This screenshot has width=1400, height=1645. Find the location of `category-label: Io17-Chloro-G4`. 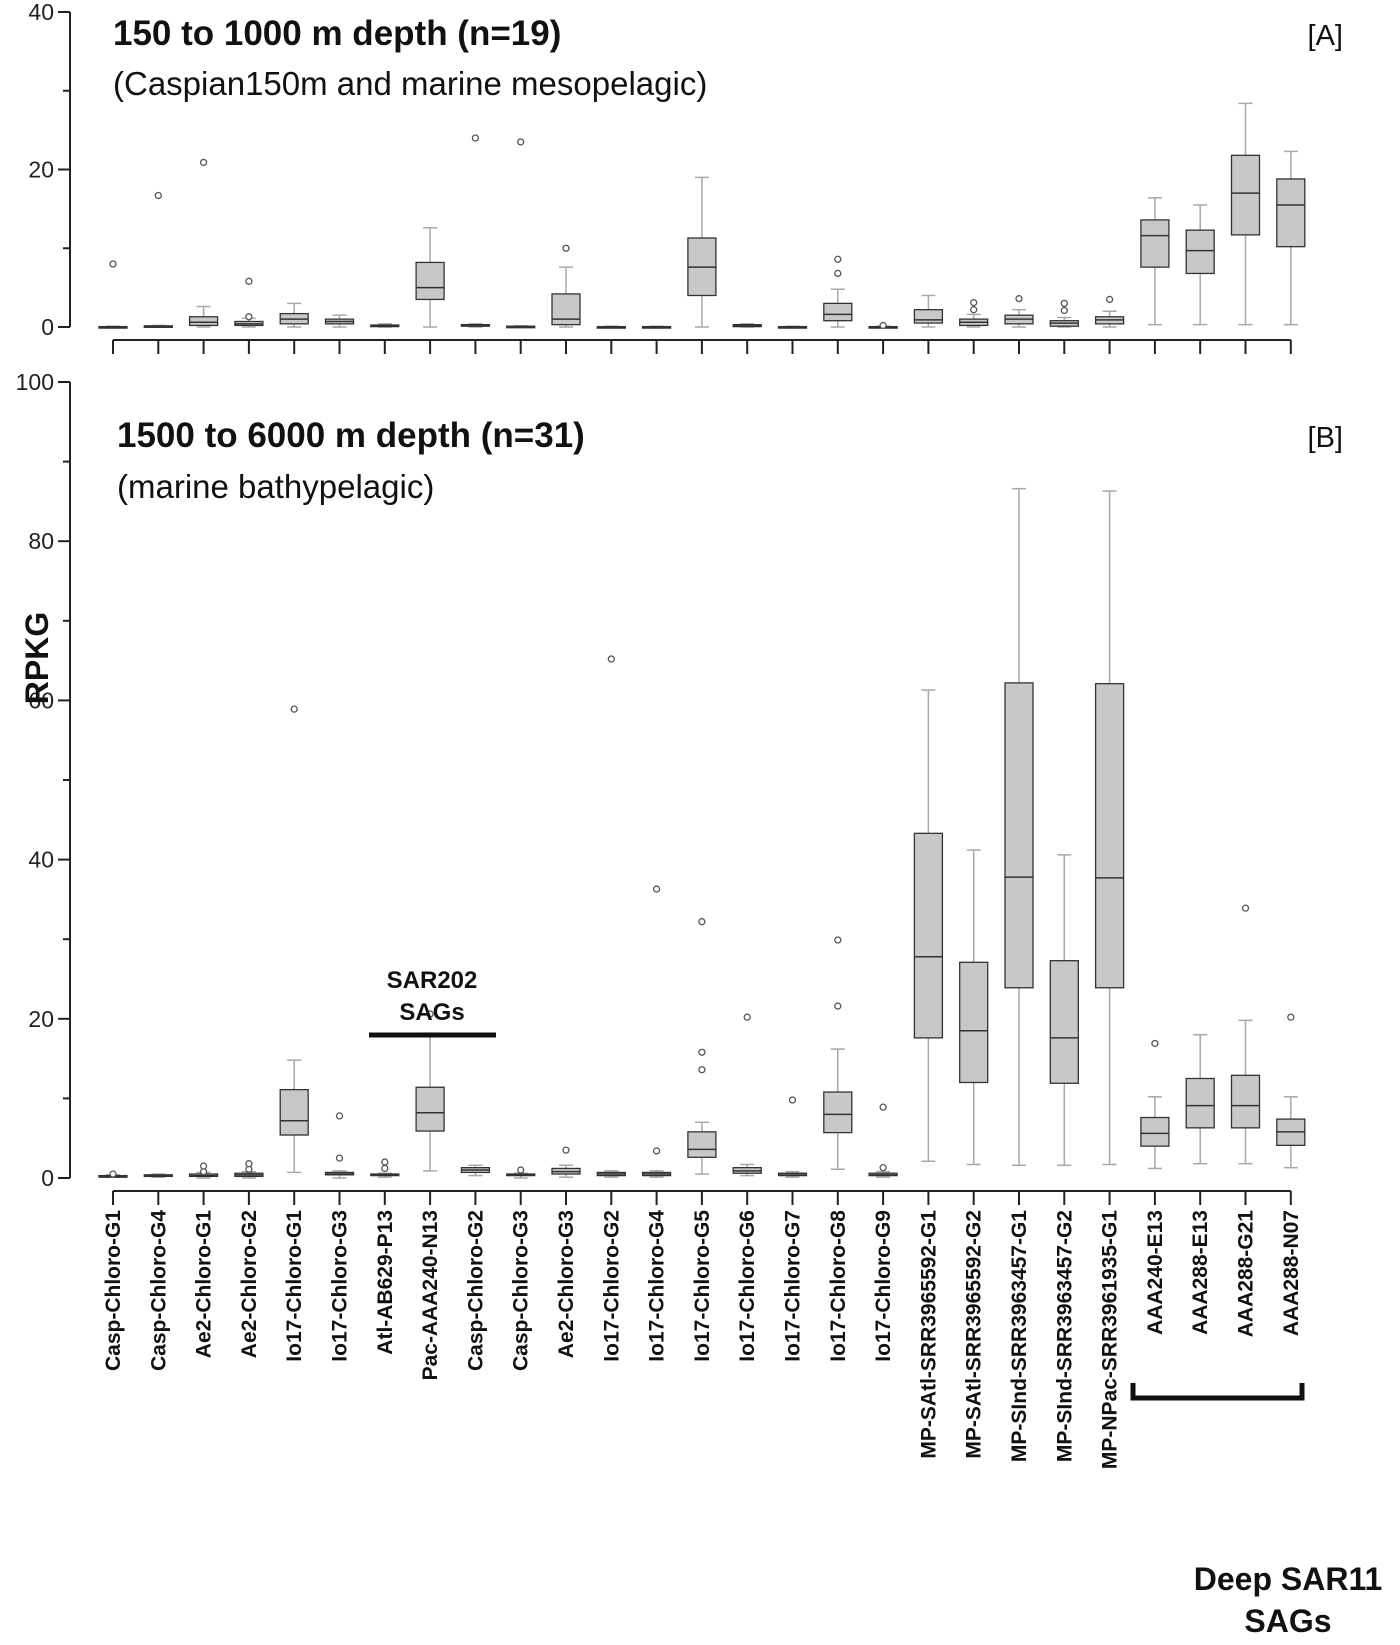

category-label: Io17-Chloro-G4 is located at coordinates (657, 1286).